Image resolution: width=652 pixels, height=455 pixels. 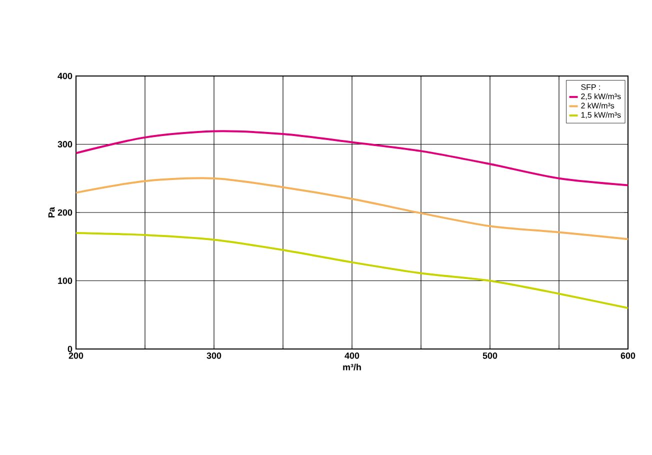 What do you see at coordinates (490, 355) in the screenshot?
I see `x-tick-label: 500` at bounding box center [490, 355].